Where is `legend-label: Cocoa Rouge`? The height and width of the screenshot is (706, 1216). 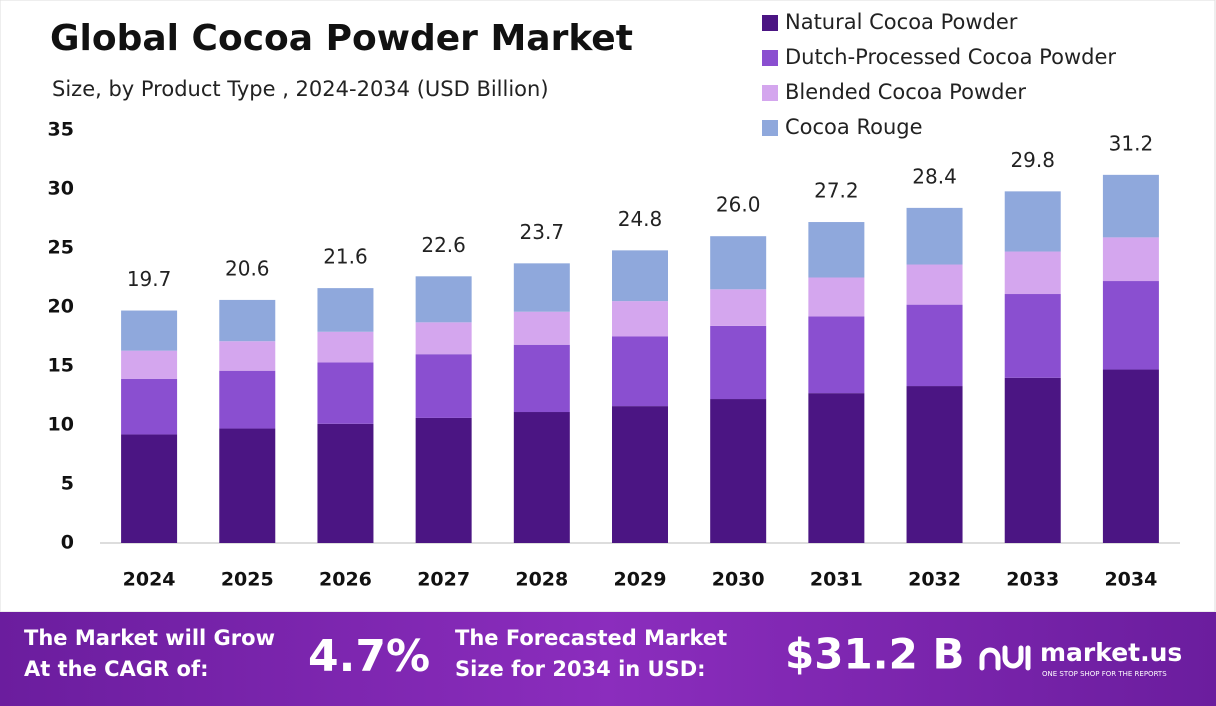
legend-label: Cocoa Rouge is located at coordinates (854, 127).